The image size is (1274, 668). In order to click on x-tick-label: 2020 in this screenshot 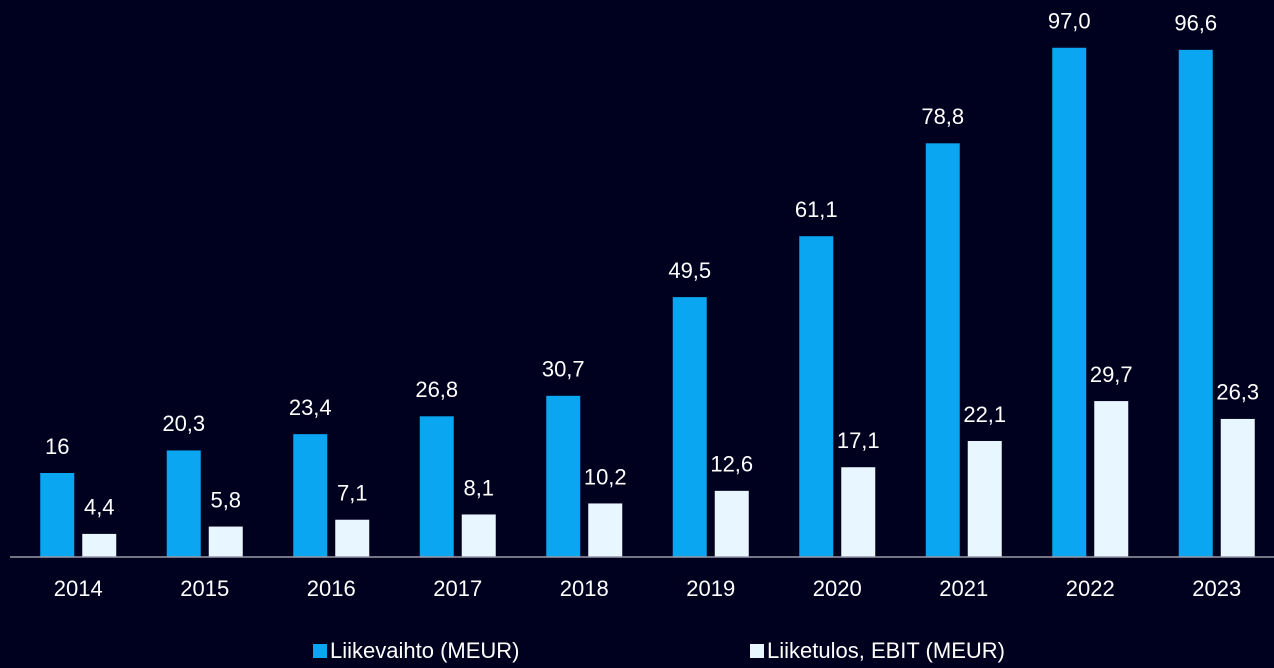, I will do `click(837, 588)`.